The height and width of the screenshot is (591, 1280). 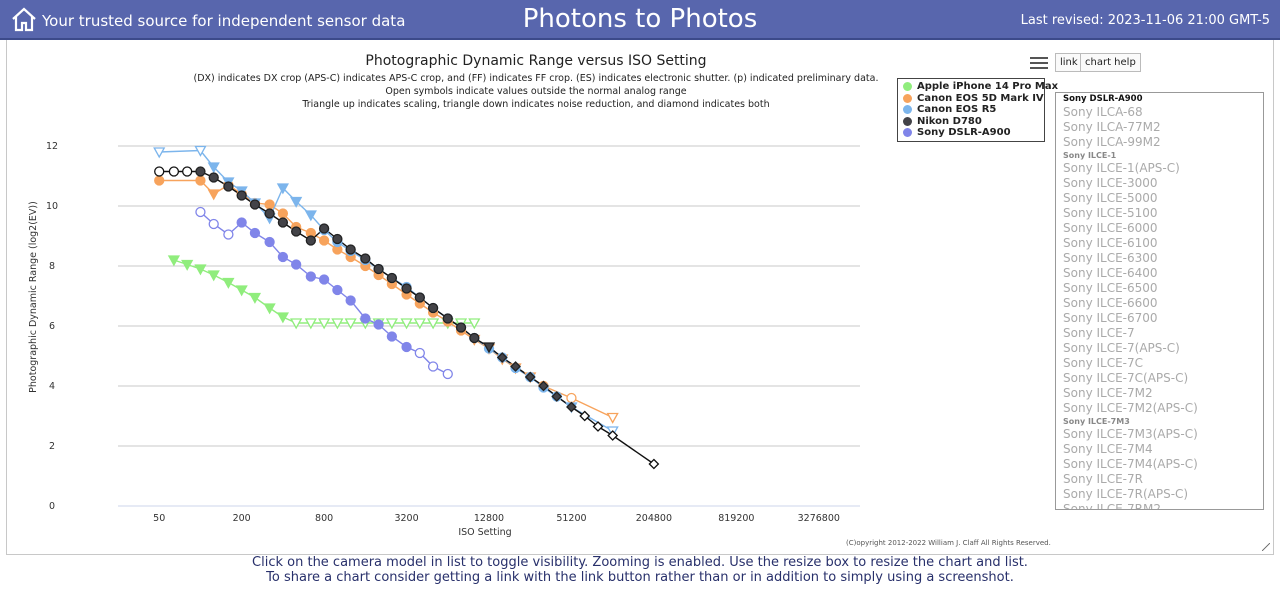 I want to click on camera-list-item: Sony ILCE-6100, so click(x=1110, y=243).